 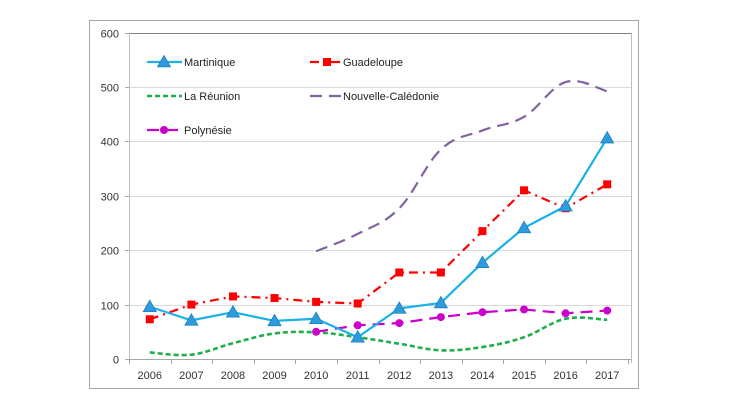 What do you see at coordinates (482, 376) in the screenshot?
I see `x-tick-label: 2014` at bounding box center [482, 376].